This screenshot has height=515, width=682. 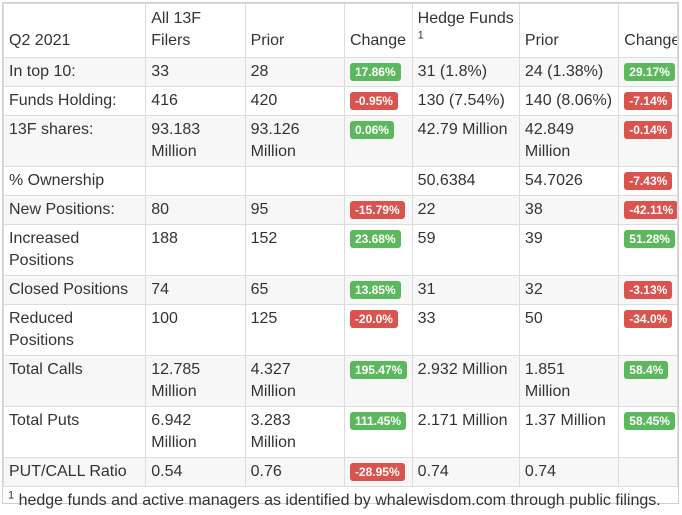 I want to click on hedge-funds-change-badge: 58.45%, so click(x=649, y=421).